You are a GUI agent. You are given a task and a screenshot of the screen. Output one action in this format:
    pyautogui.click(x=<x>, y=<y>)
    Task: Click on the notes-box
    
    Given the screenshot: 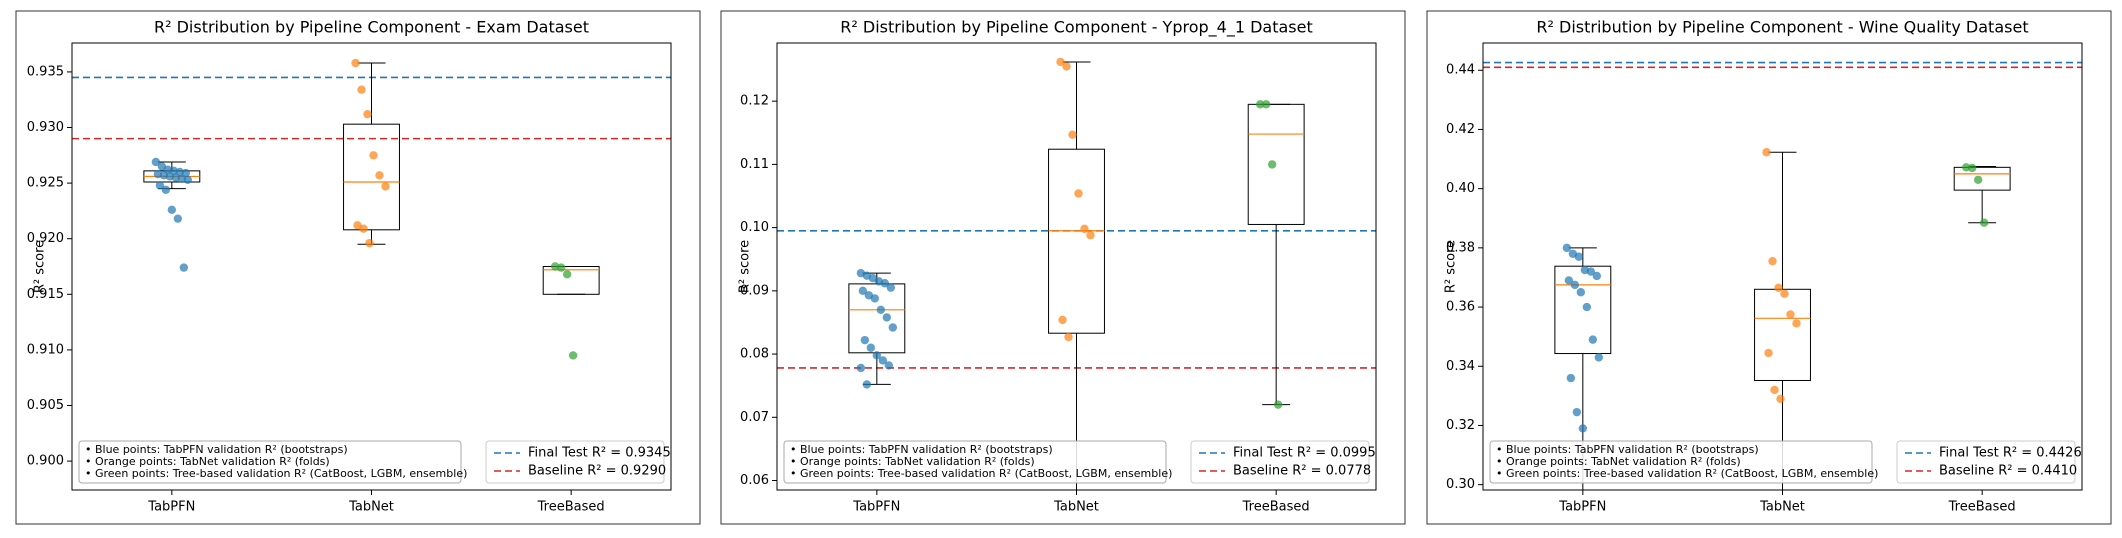 What is the action you would take?
    pyautogui.click(x=975, y=462)
    